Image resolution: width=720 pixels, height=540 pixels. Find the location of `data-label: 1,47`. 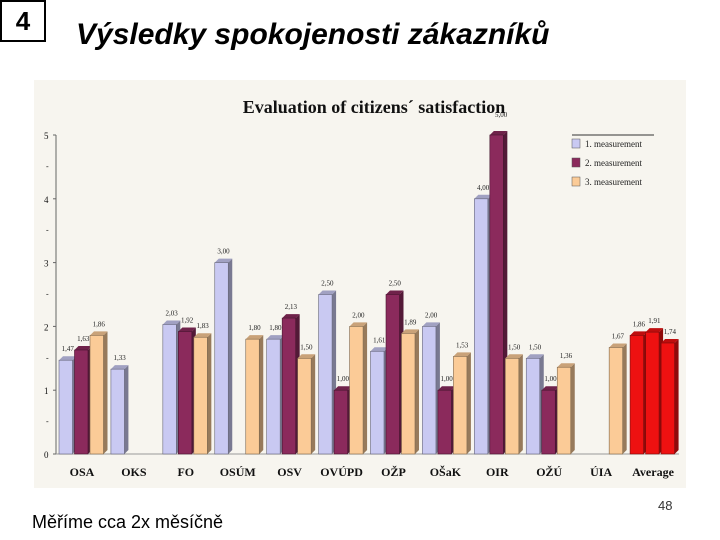

data-label: 1,47 is located at coordinates (68, 349).